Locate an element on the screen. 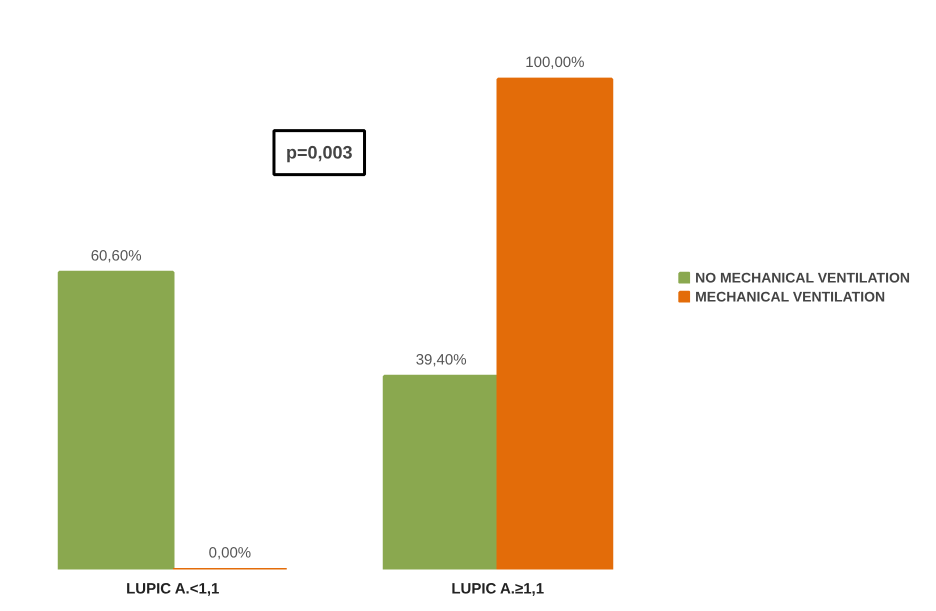  legend-label: MECHANICAL VENTILATION is located at coordinates (790, 296).